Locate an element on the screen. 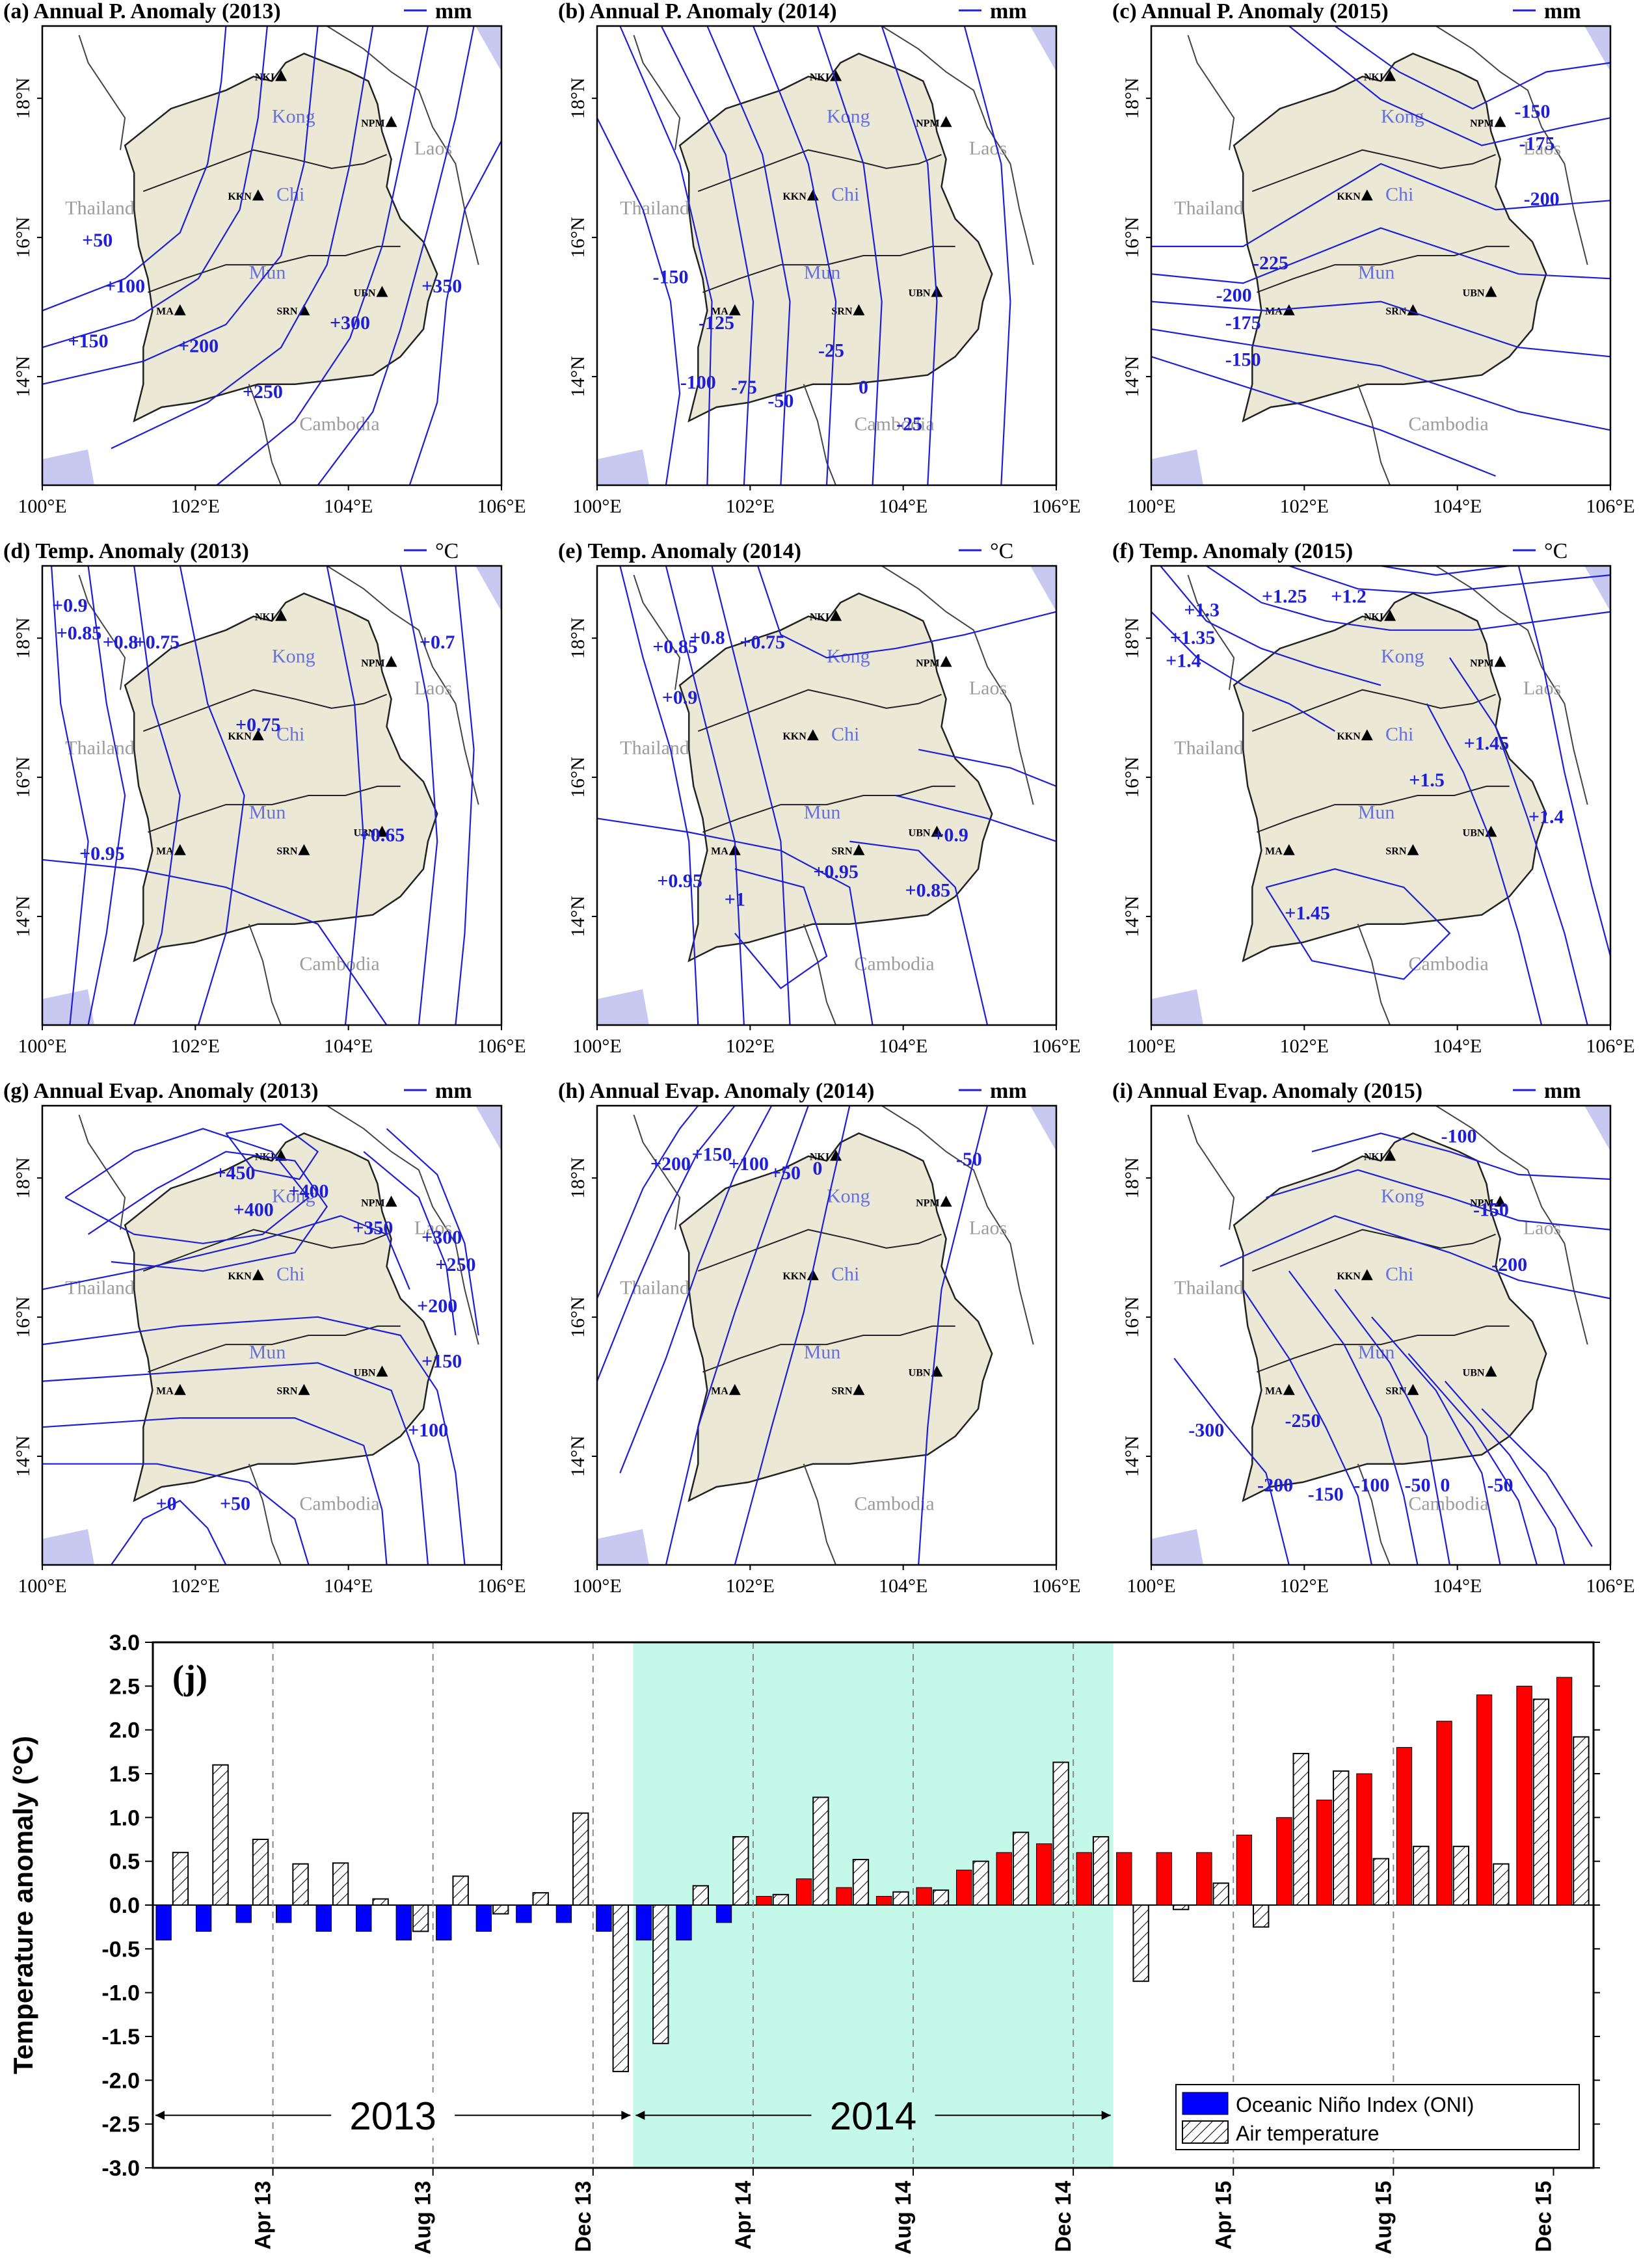 The height and width of the screenshot is (2268, 1641). contour-label: +350 is located at coordinates (373, 1228).